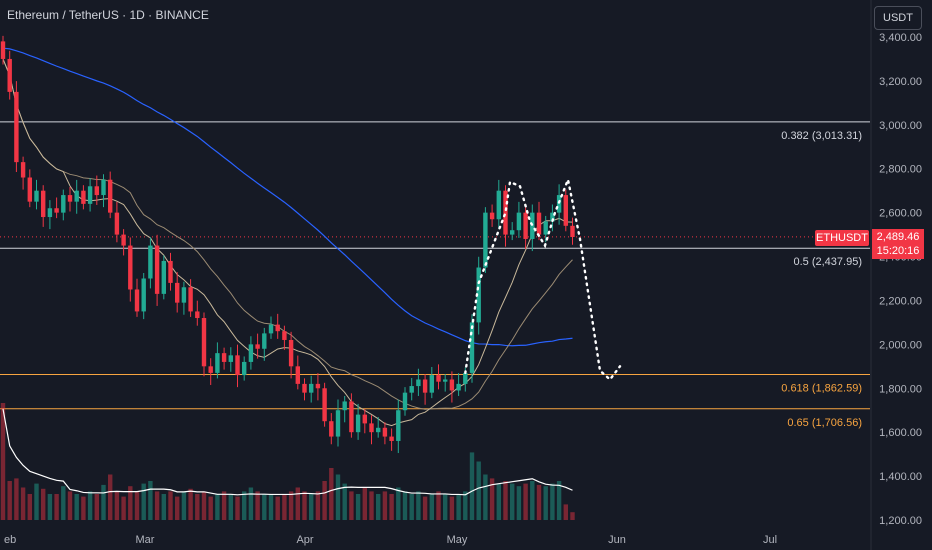 Image resolution: width=932 pixels, height=550 pixels. I want to click on fib-level-label: 0.618 (1,862.59), so click(821, 389).